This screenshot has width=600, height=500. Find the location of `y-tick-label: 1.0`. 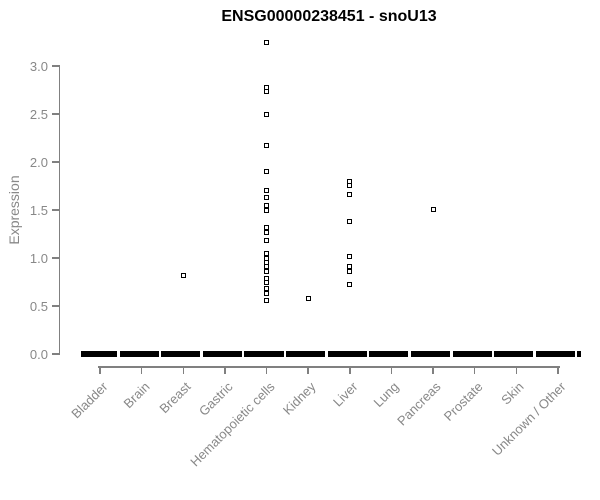

y-tick-label: 1.0 is located at coordinates (38, 258).